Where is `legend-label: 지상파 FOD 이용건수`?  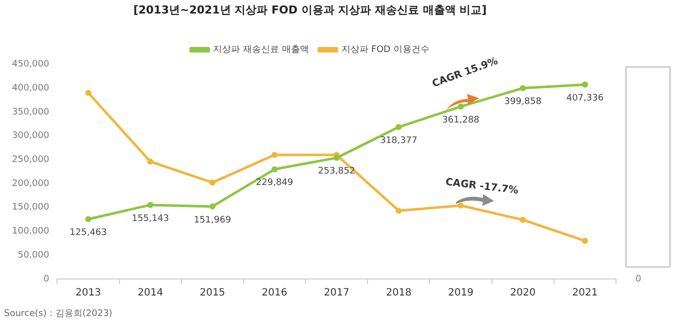
legend-label: 지상파 FOD 이용건수 is located at coordinates (385, 50).